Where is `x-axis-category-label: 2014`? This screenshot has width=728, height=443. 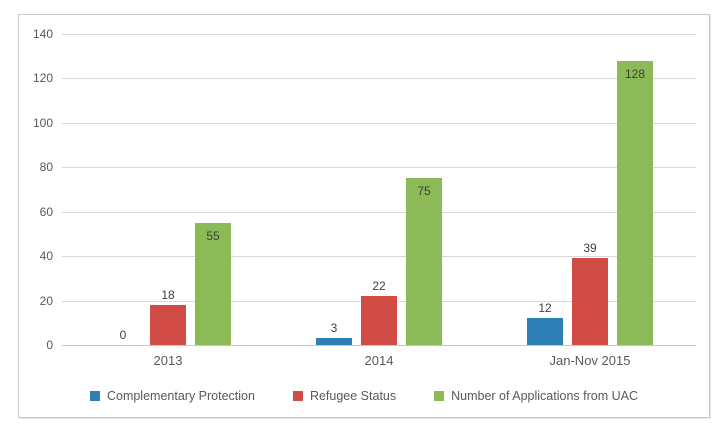
x-axis-category-label: 2014 is located at coordinates (379, 360).